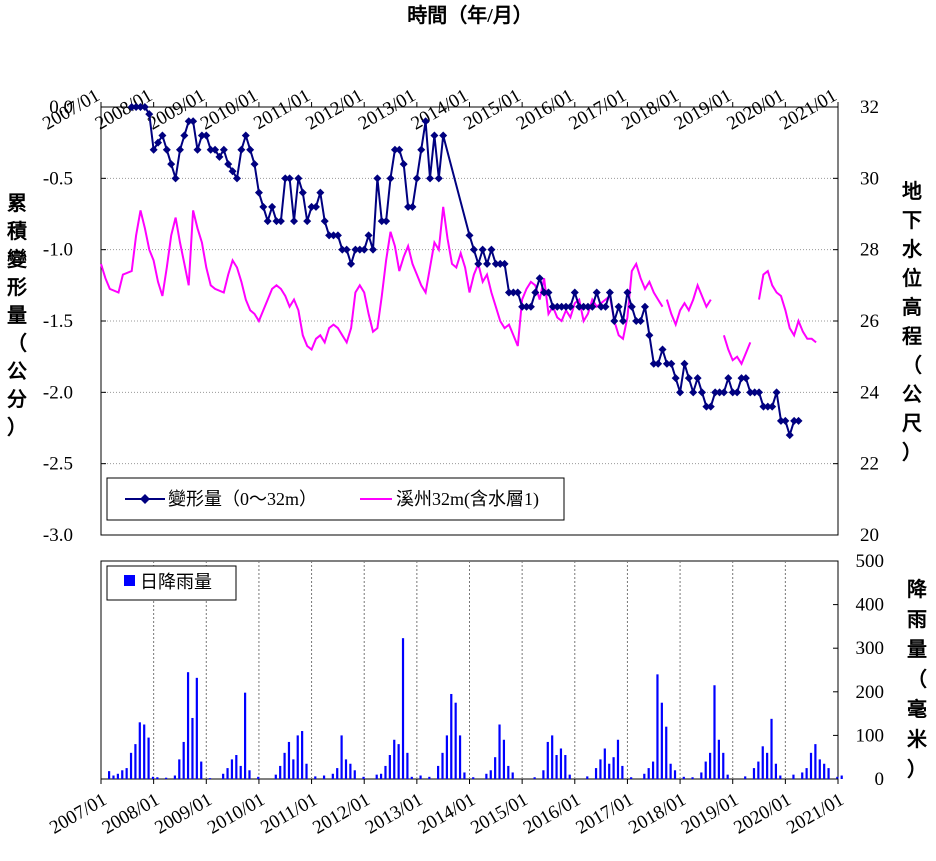 This screenshot has height=861, width=936. Describe the element at coordinates (597, 109) in the screenshot. I see `top-x-tick-label: 2017/01` at that location.